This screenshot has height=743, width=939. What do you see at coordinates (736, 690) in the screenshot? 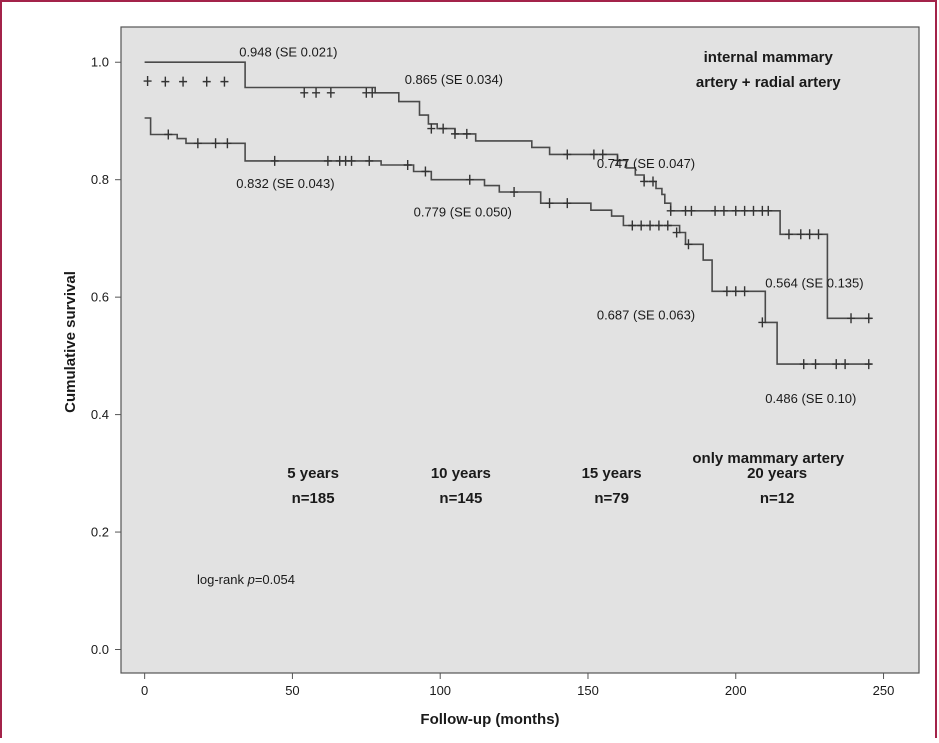
I see `x-tick-label: 200` at bounding box center [736, 690].